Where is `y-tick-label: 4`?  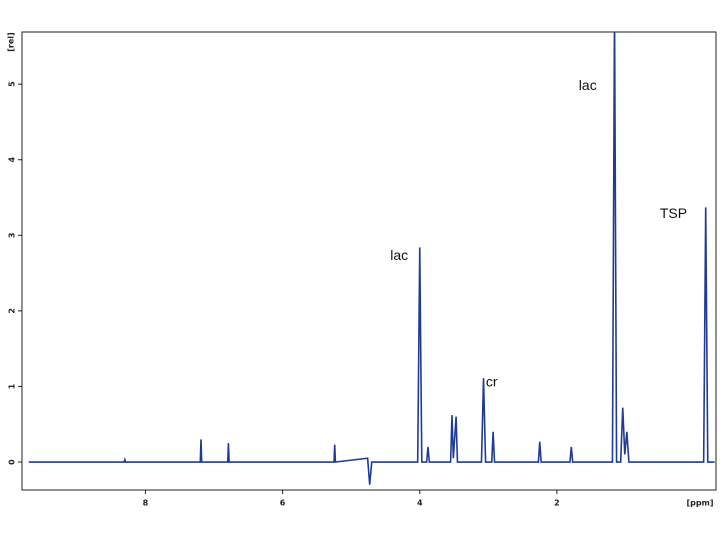 y-tick-label: 4 is located at coordinates (12, 160).